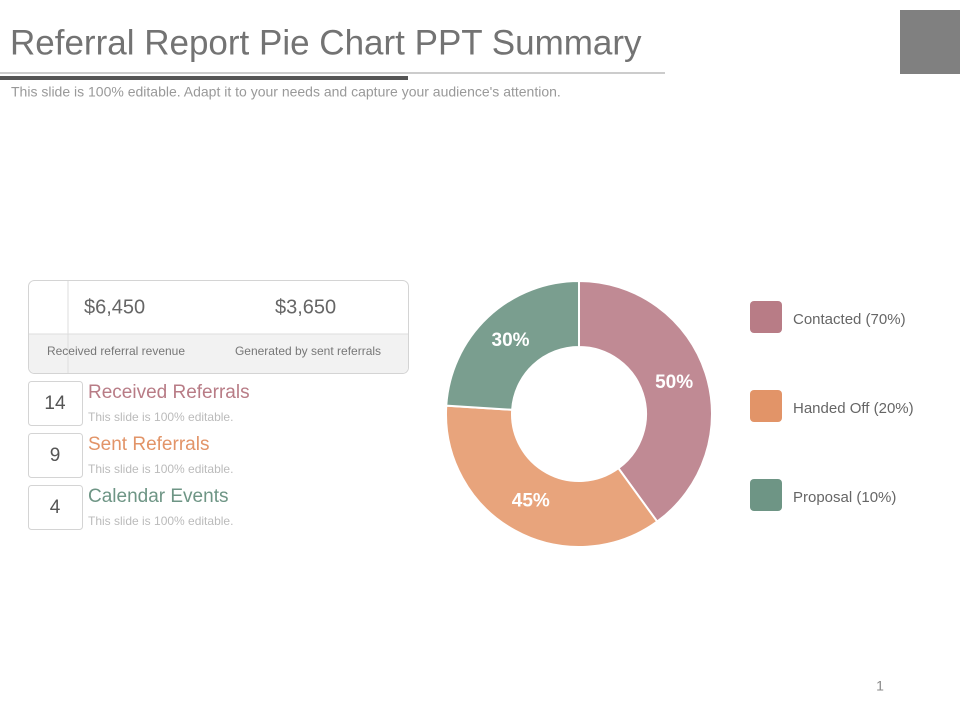  I want to click on item-number: 4, so click(55, 507).